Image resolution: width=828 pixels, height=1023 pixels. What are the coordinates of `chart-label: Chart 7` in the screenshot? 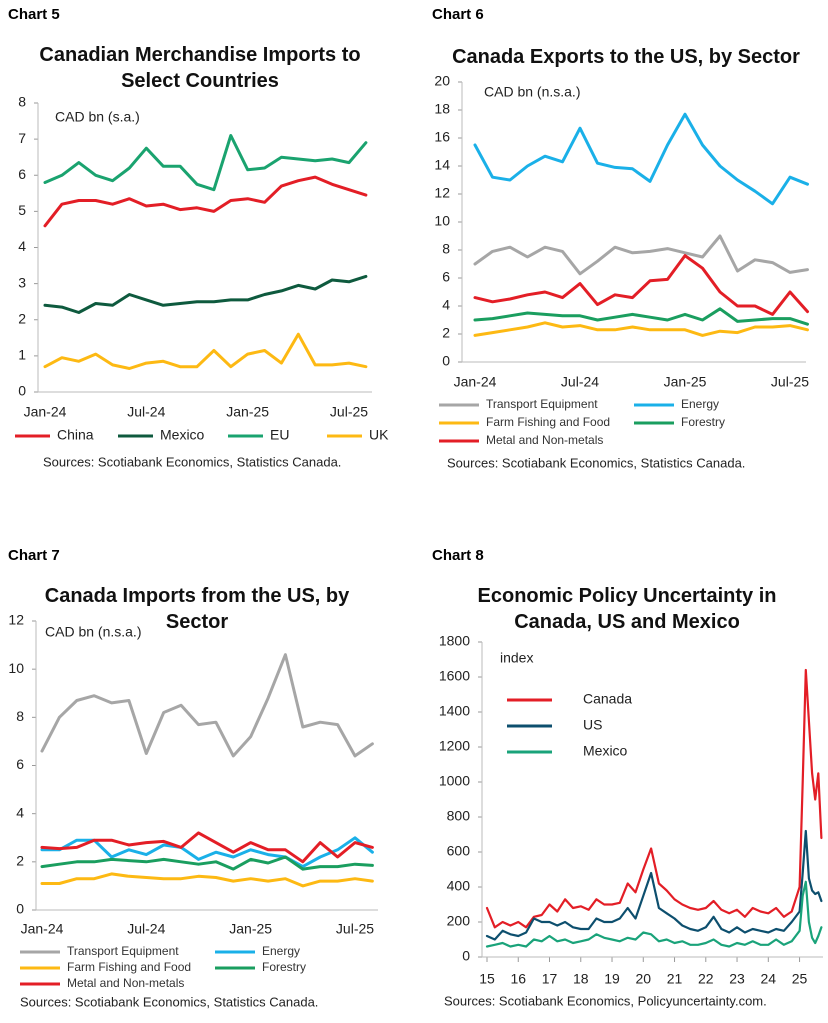 It's located at (34, 555).